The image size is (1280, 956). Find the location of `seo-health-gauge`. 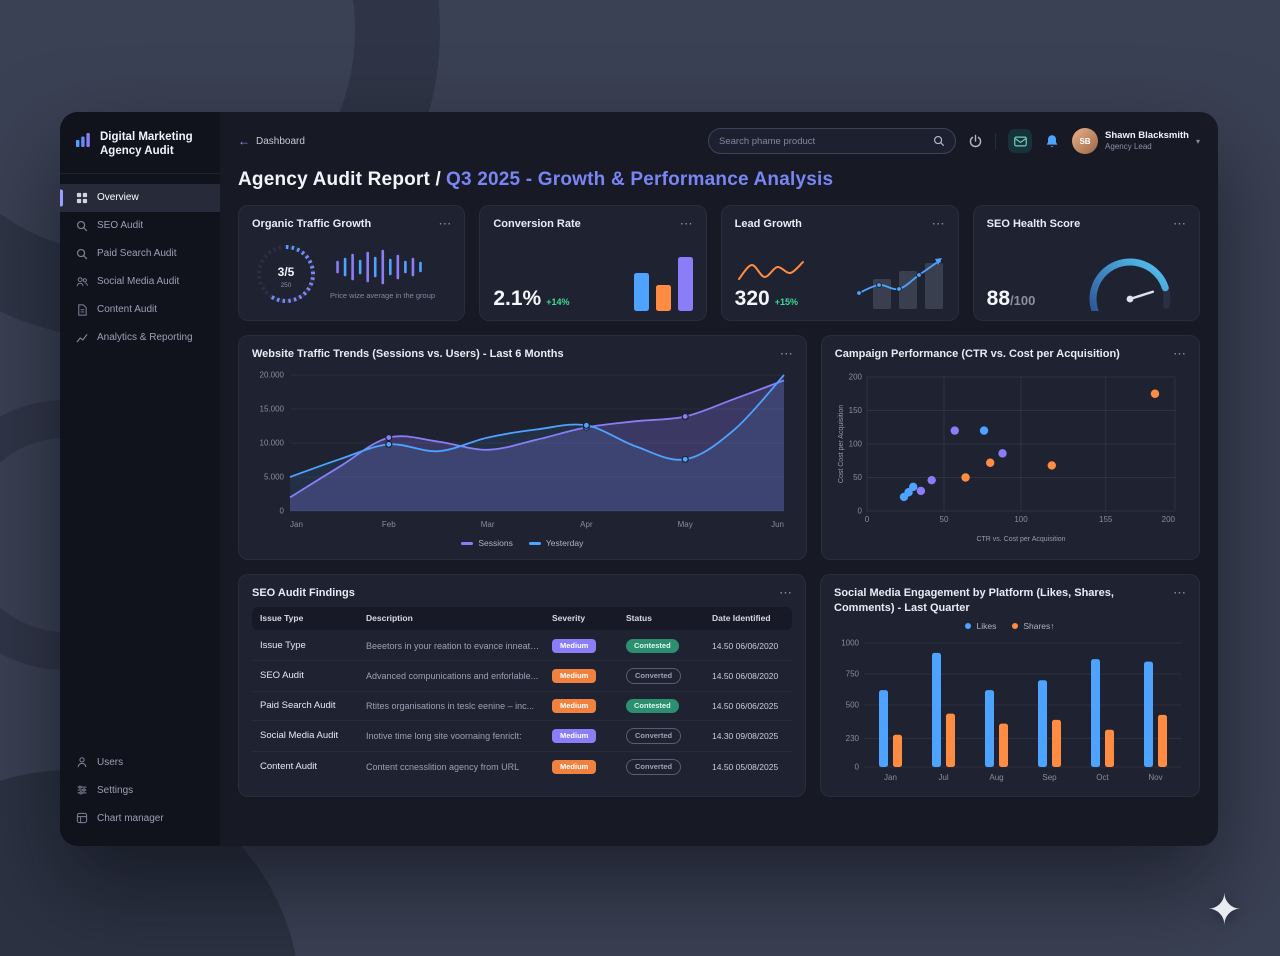

seo-health-gauge is located at coordinates (1130, 276).